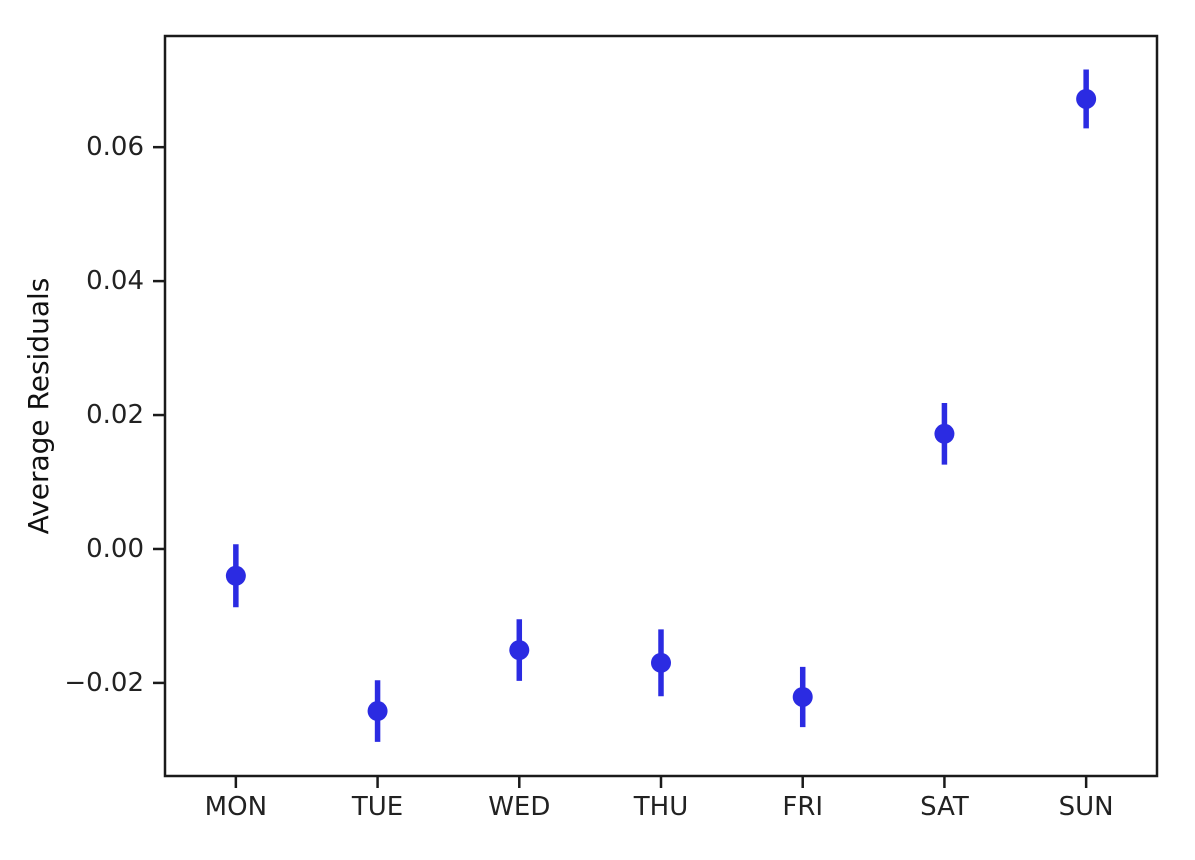 The width and height of the screenshot is (1195, 860). Describe the element at coordinates (115, 281) in the screenshot. I see `y-tick-label: 0.04` at that location.